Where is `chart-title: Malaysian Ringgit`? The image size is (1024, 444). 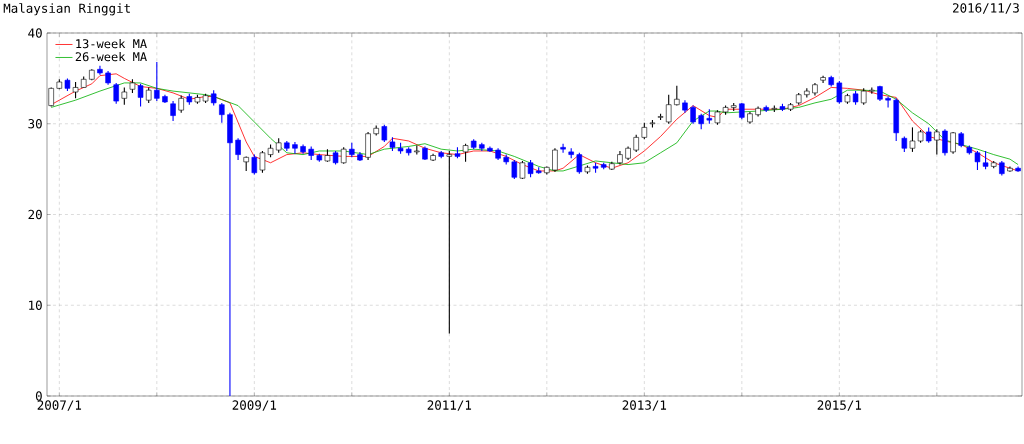
chart-title: Malaysian Ringgit is located at coordinates (66, 9).